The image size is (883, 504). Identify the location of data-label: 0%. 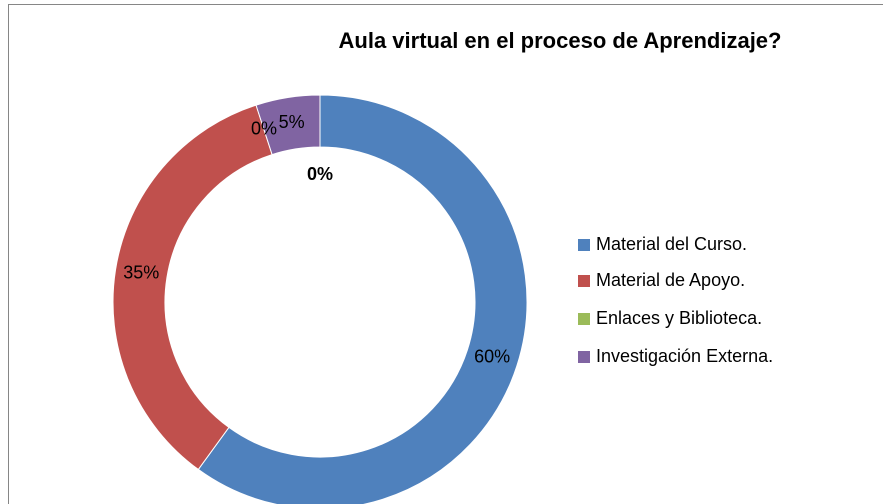
(264, 129).